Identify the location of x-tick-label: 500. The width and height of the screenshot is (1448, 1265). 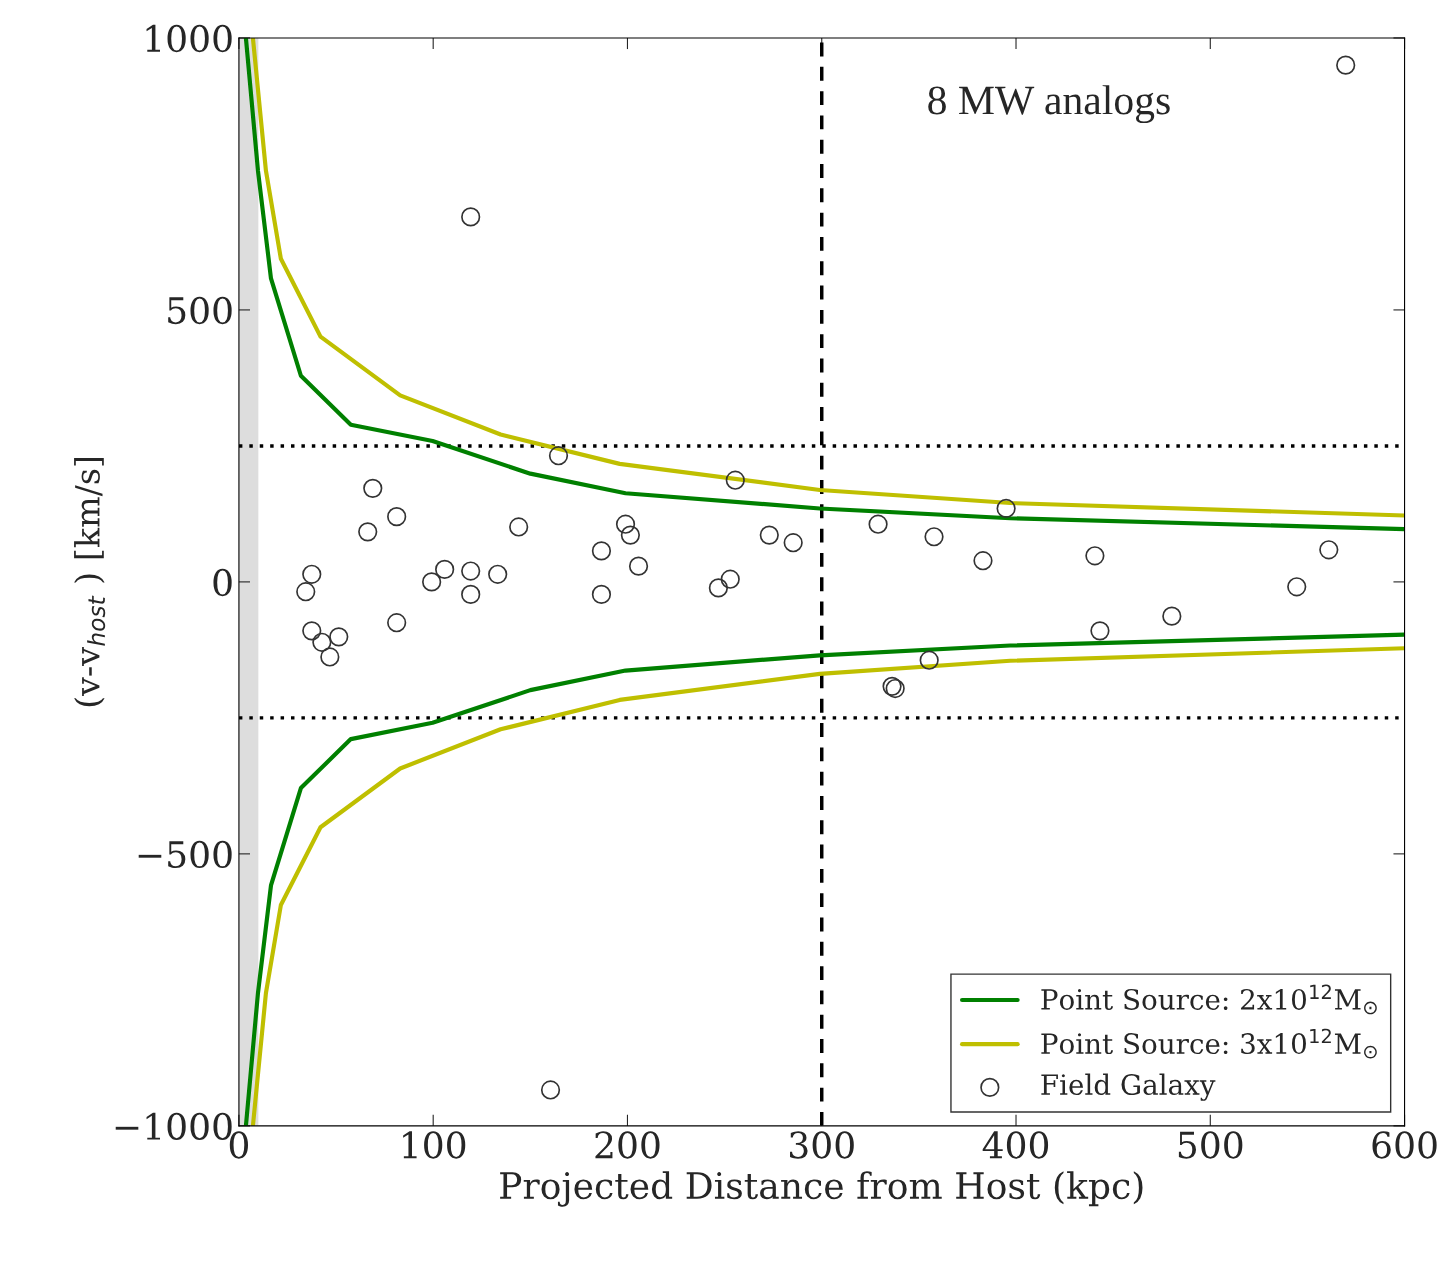
(1210, 1145).